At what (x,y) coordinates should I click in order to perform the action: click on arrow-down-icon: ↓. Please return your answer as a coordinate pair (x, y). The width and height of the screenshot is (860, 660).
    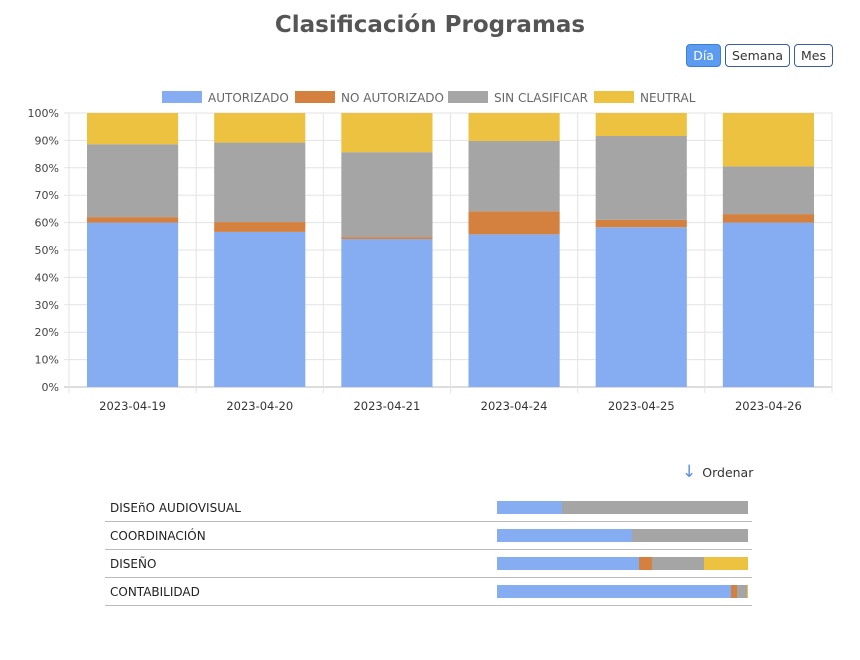
    Looking at the image, I should click on (689, 472).